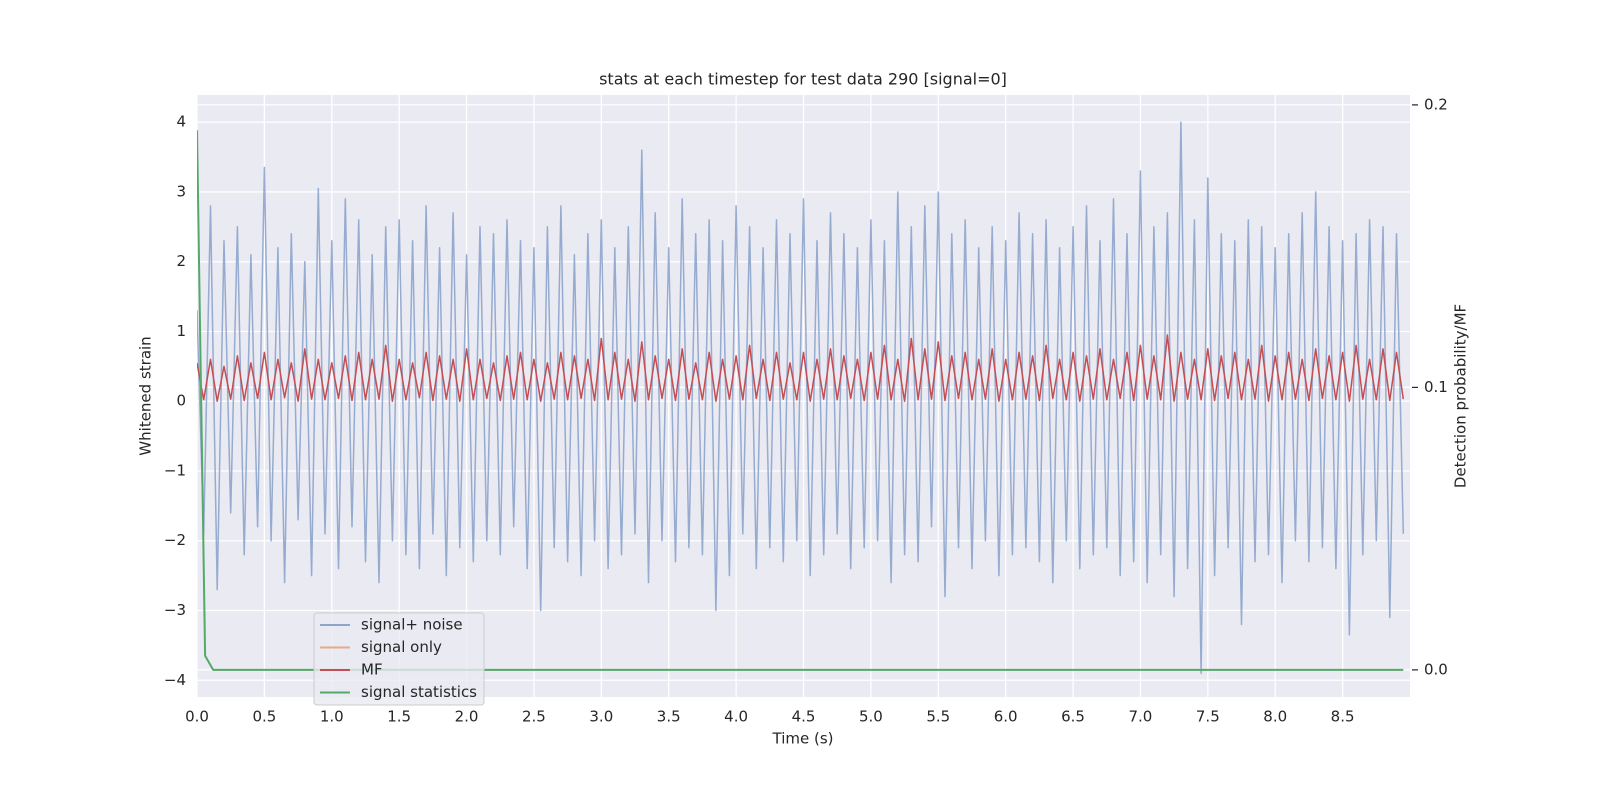 Image resolution: width=1600 pixels, height=800 pixels. What do you see at coordinates (938, 717) in the screenshot?
I see `x-tick-label: 5.5` at bounding box center [938, 717].